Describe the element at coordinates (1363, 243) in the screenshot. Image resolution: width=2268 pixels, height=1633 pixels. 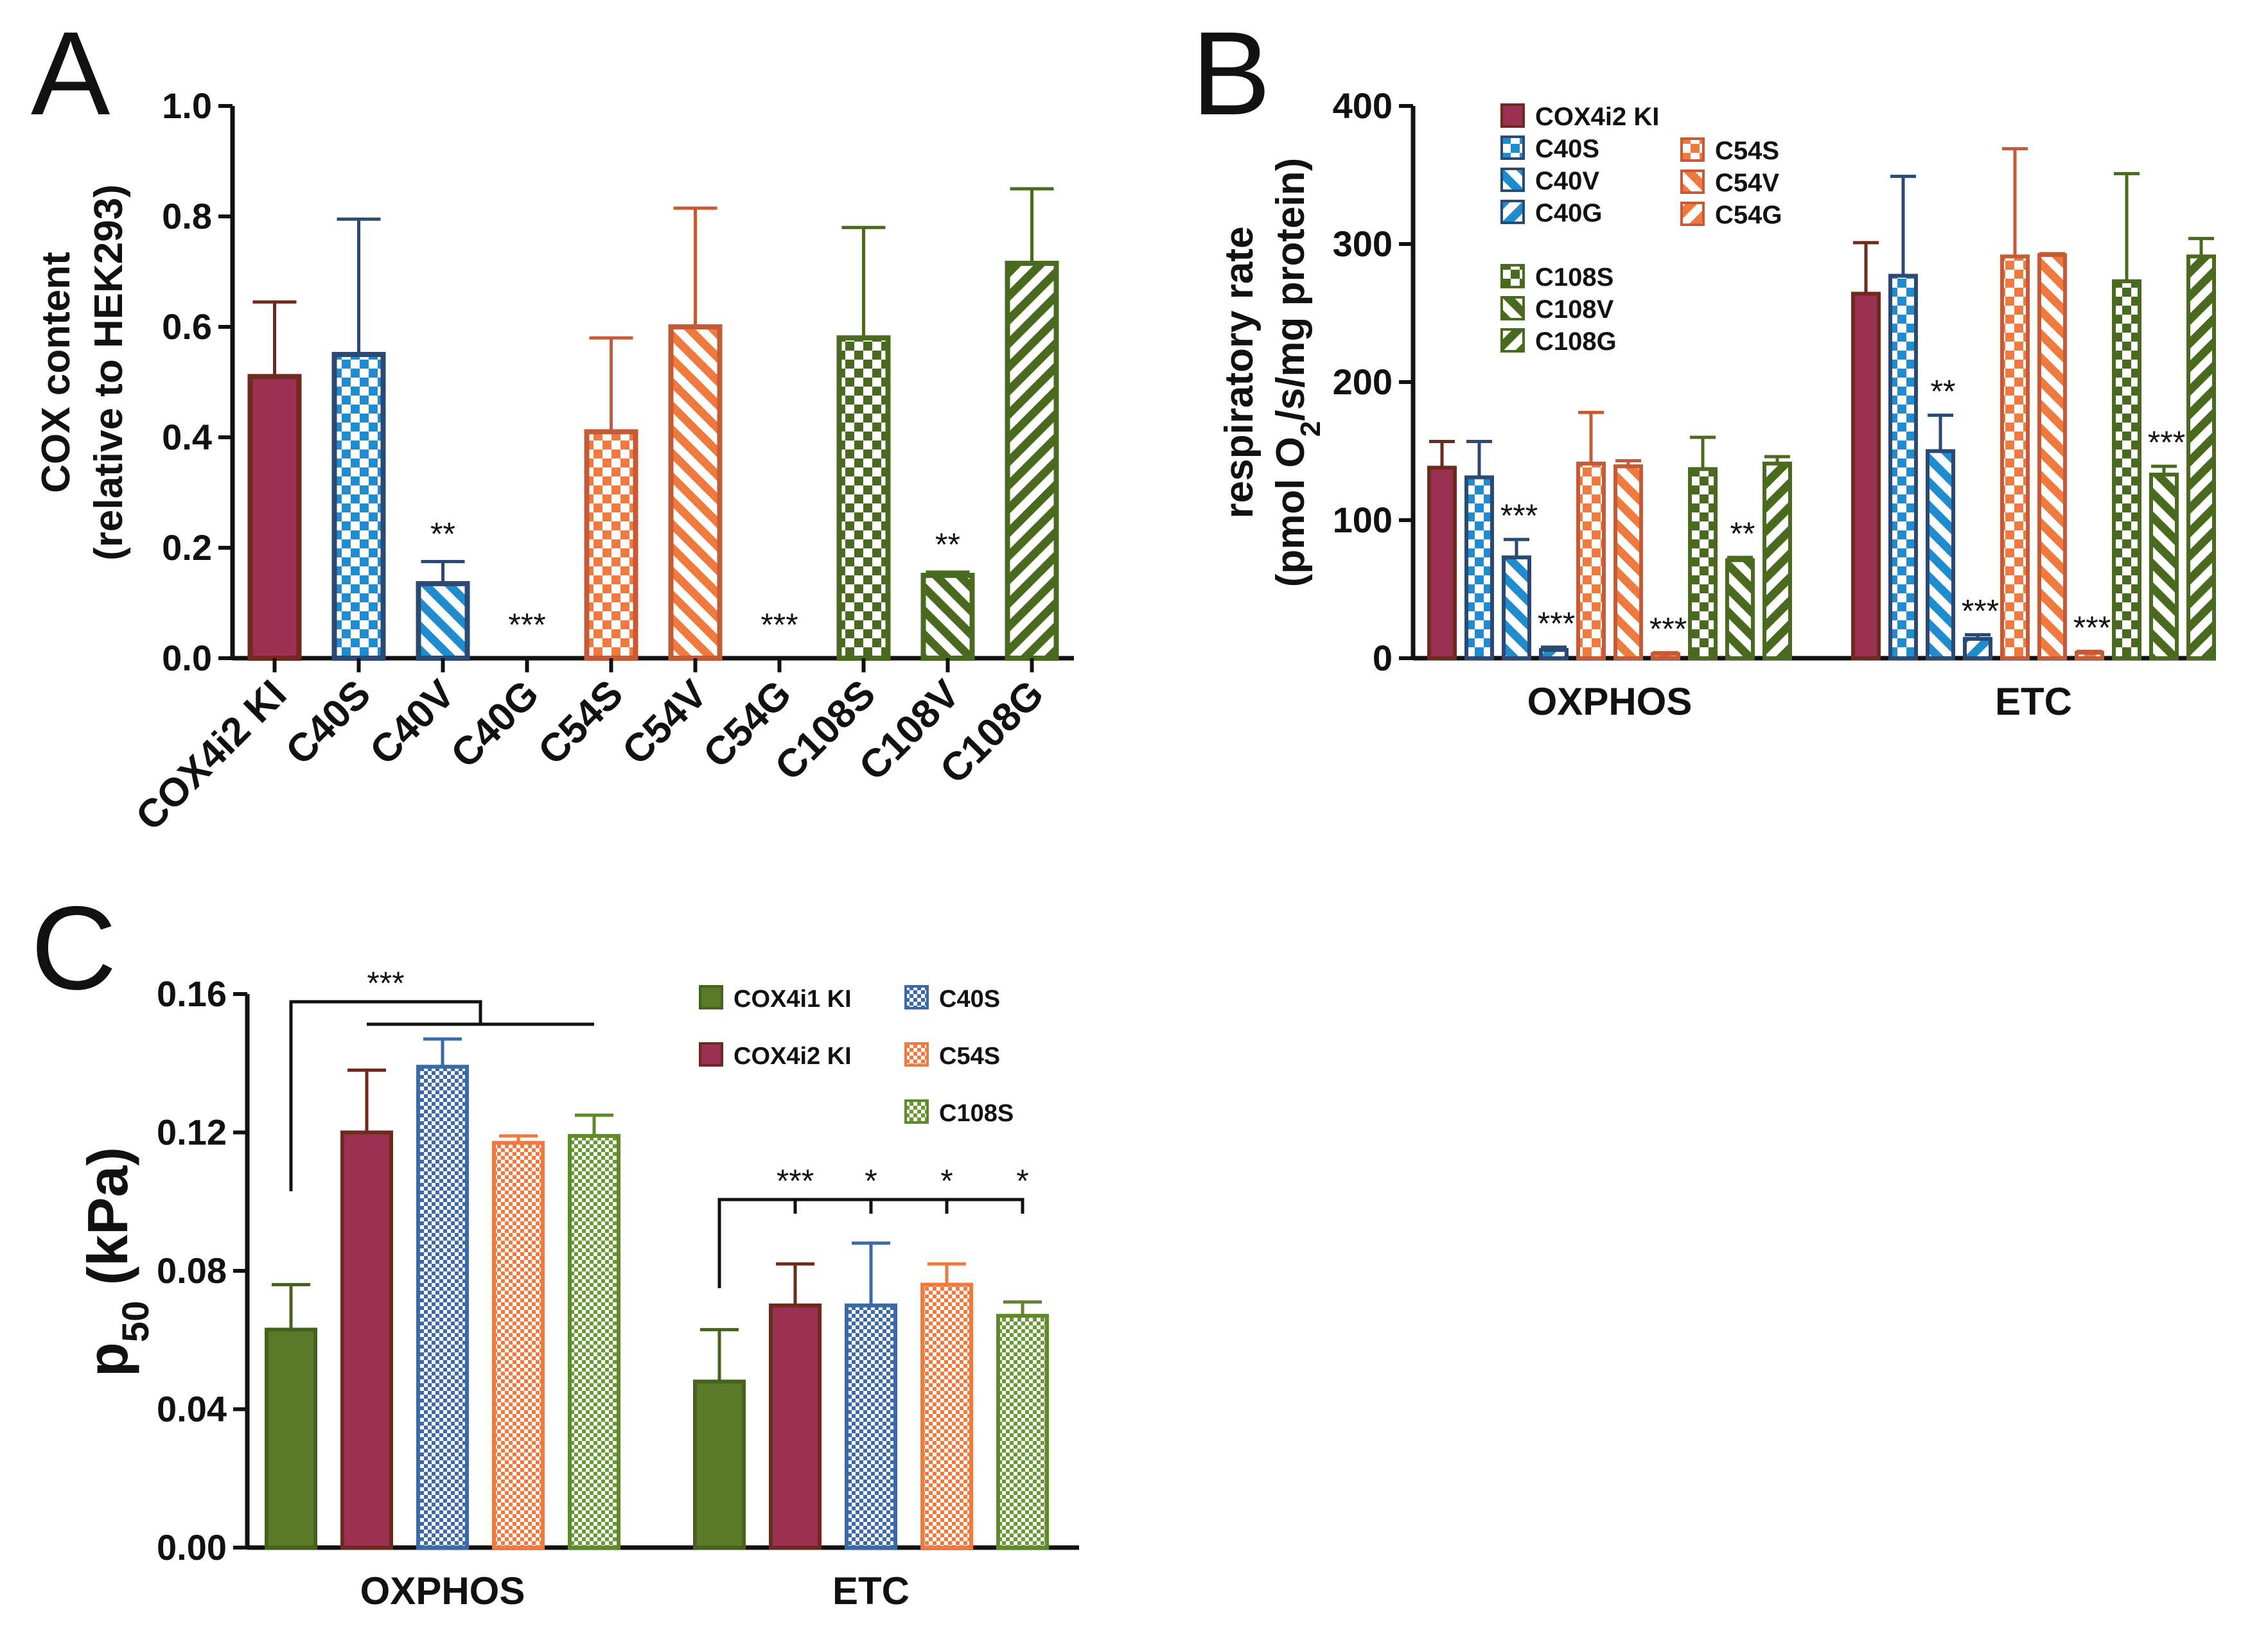
I see `panel-b-ytick-label: 300` at that location.